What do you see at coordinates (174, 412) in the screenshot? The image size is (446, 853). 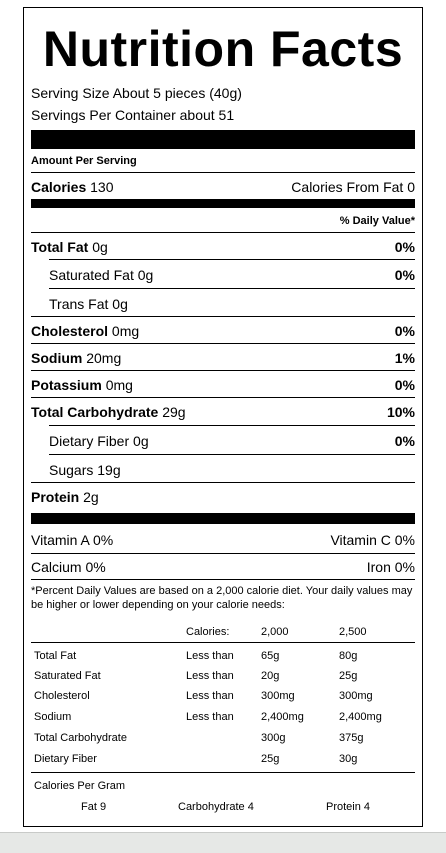 I see `nutrient-amount: 29g` at bounding box center [174, 412].